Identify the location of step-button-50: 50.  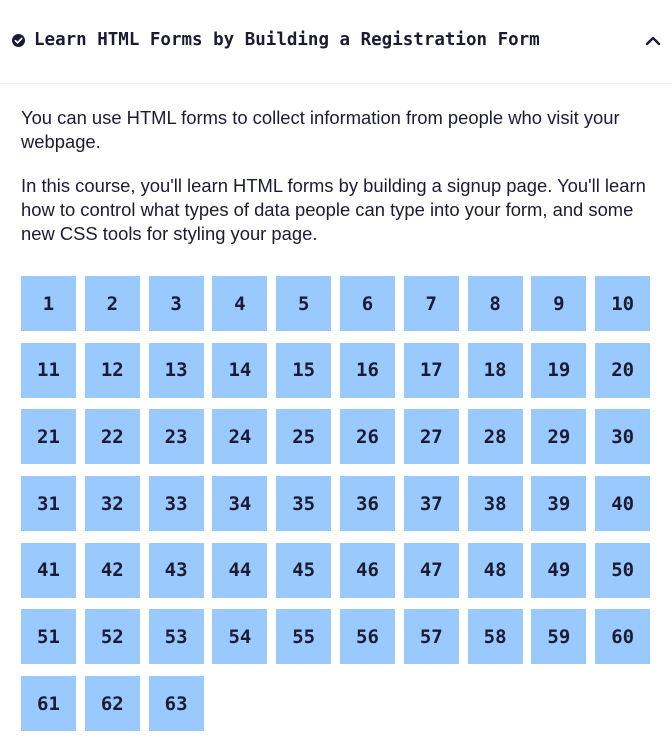
(623, 570).